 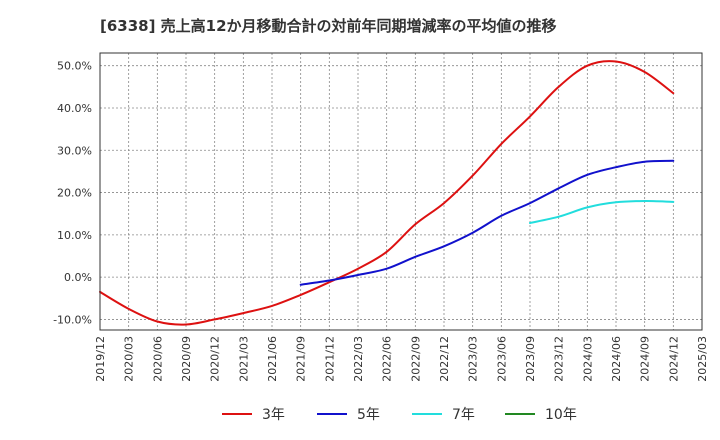 What do you see at coordinates (100, 359) in the screenshot?
I see `x-tick-label: 2019/12` at bounding box center [100, 359].